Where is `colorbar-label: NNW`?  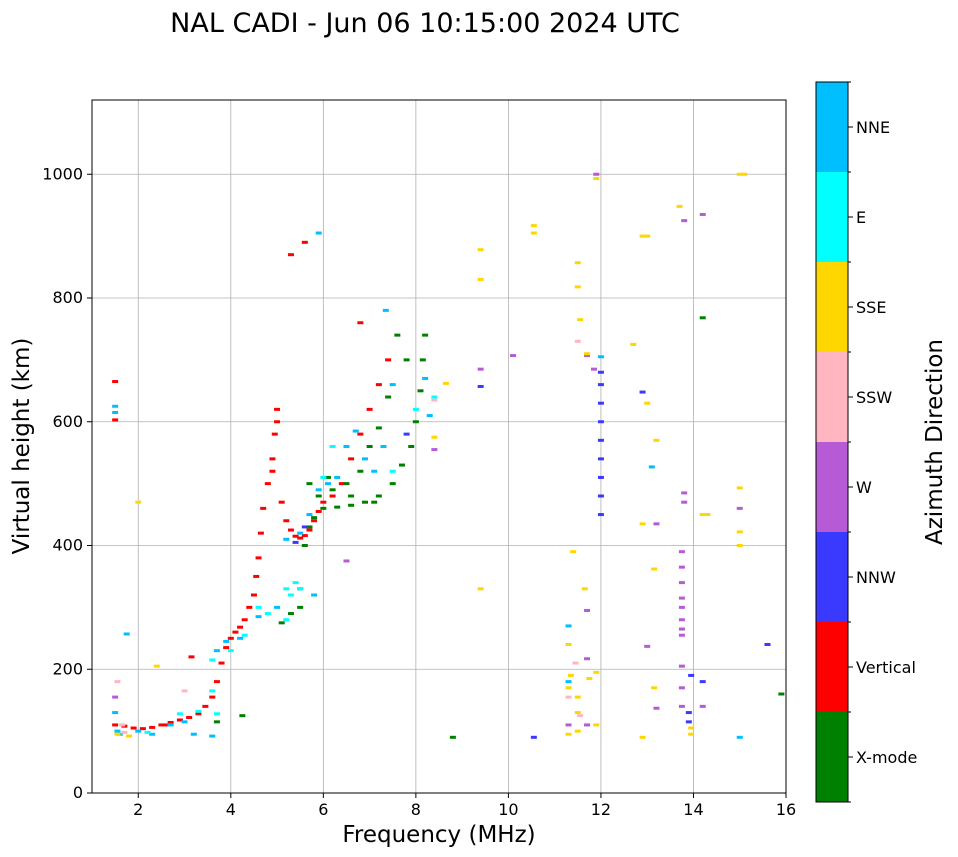 colorbar-label: NNW is located at coordinates (876, 577).